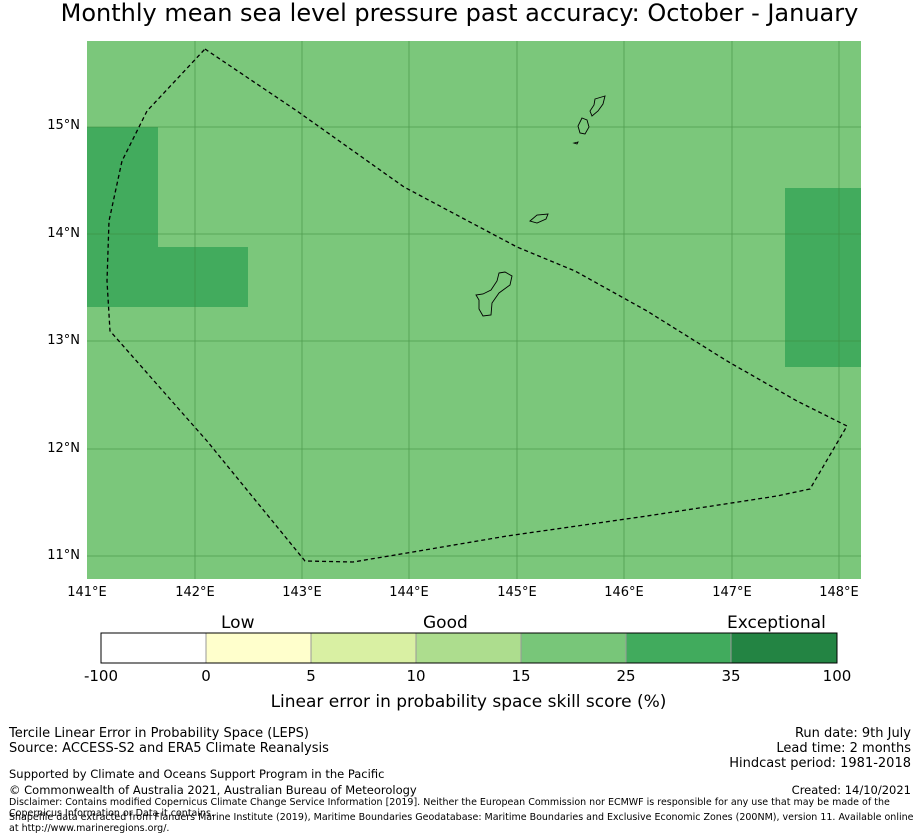  I want to click on tick-15: 15, so click(521, 676).